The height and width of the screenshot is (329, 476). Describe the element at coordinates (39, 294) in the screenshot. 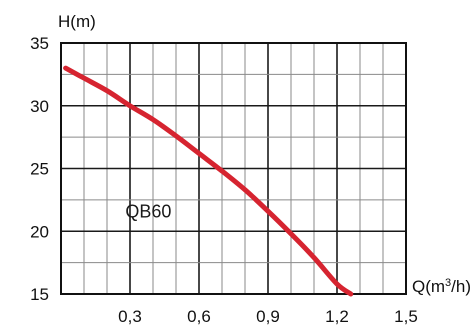

I see `y-tick-label: 15` at that location.